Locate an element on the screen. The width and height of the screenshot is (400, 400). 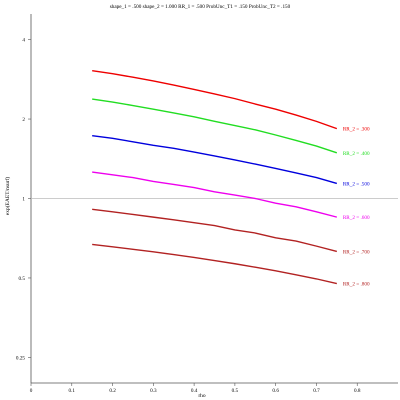
x-tick-label: 0.1 is located at coordinates (72, 391).